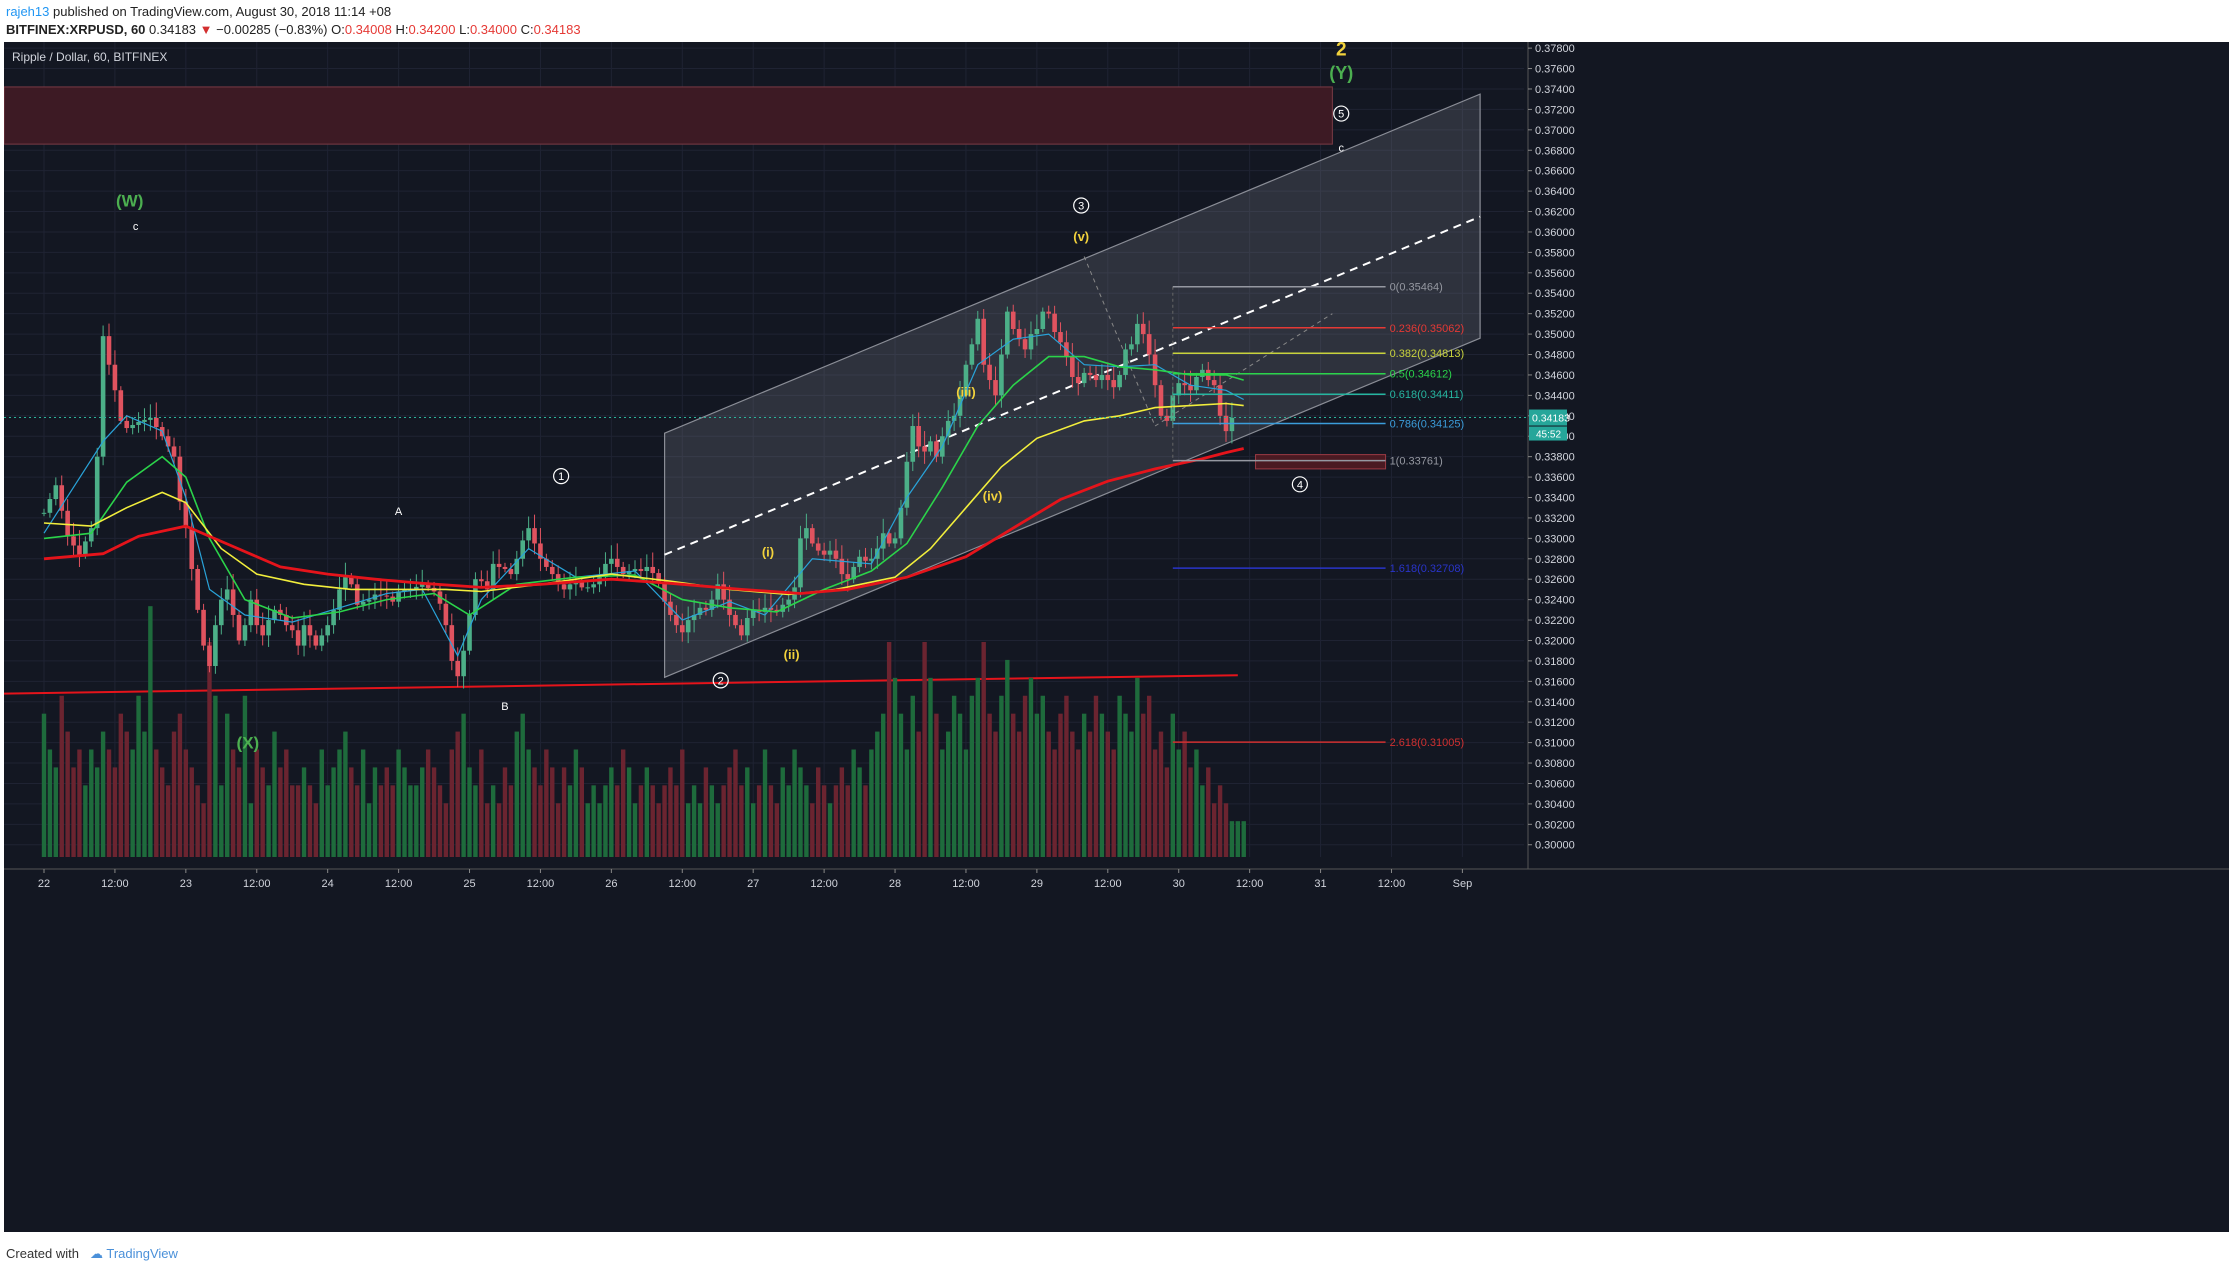 The height and width of the screenshot is (1273, 2229). I want to click on price-tick-label: 0.31600, so click(1555, 682).